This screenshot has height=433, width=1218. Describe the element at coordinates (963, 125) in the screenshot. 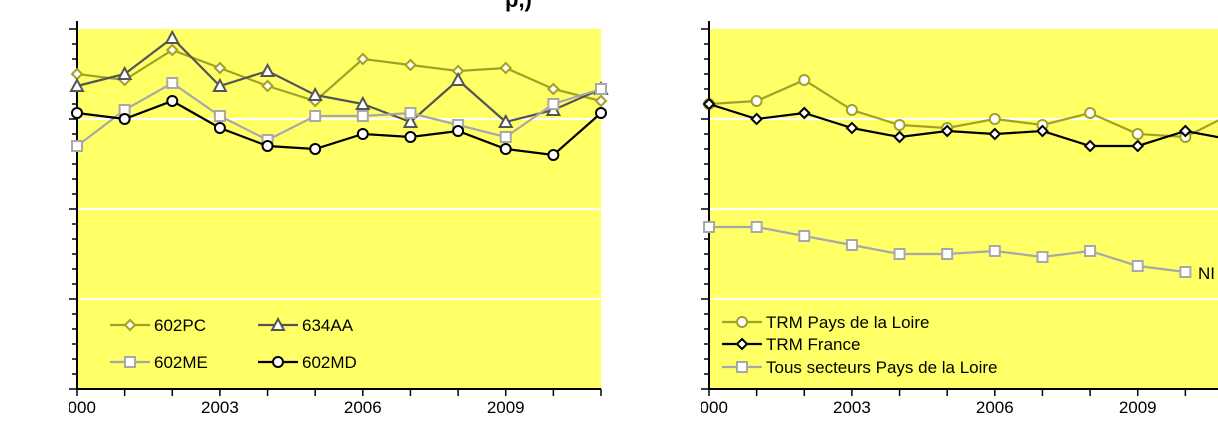

I see `series-line-TRM France` at that location.